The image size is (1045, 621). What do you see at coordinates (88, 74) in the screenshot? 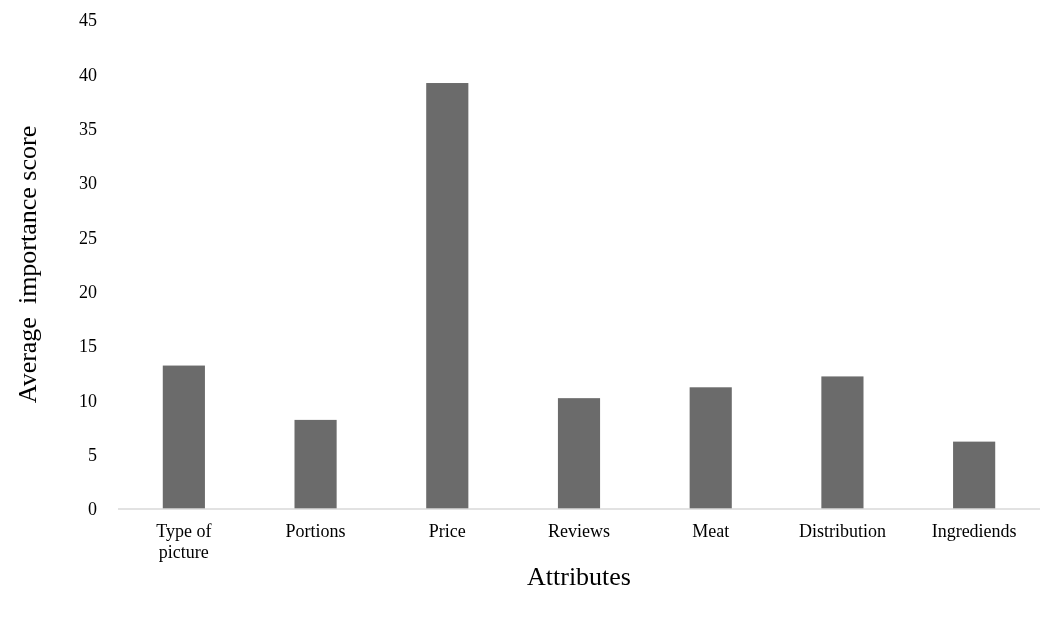
I see `y-tick-label: 40` at bounding box center [88, 74].